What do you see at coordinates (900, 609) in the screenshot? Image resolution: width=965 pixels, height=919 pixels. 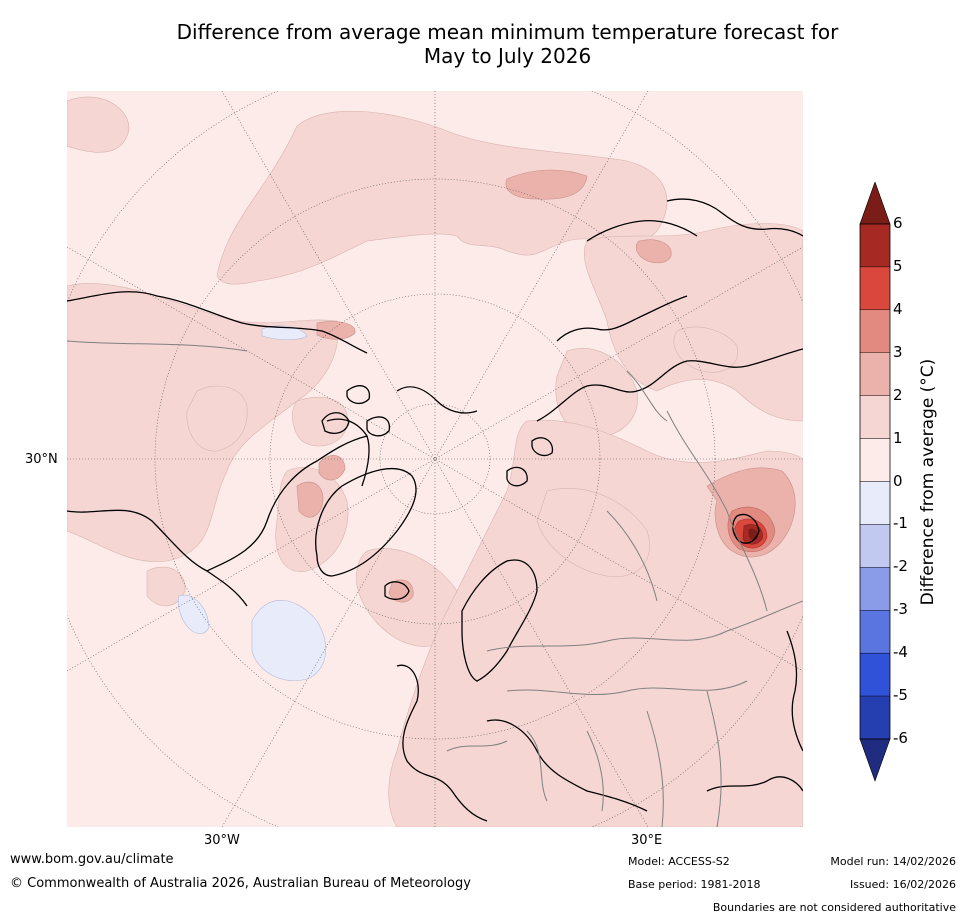 I see `colorbar-tick-label: -3` at bounding box center [900, 609].